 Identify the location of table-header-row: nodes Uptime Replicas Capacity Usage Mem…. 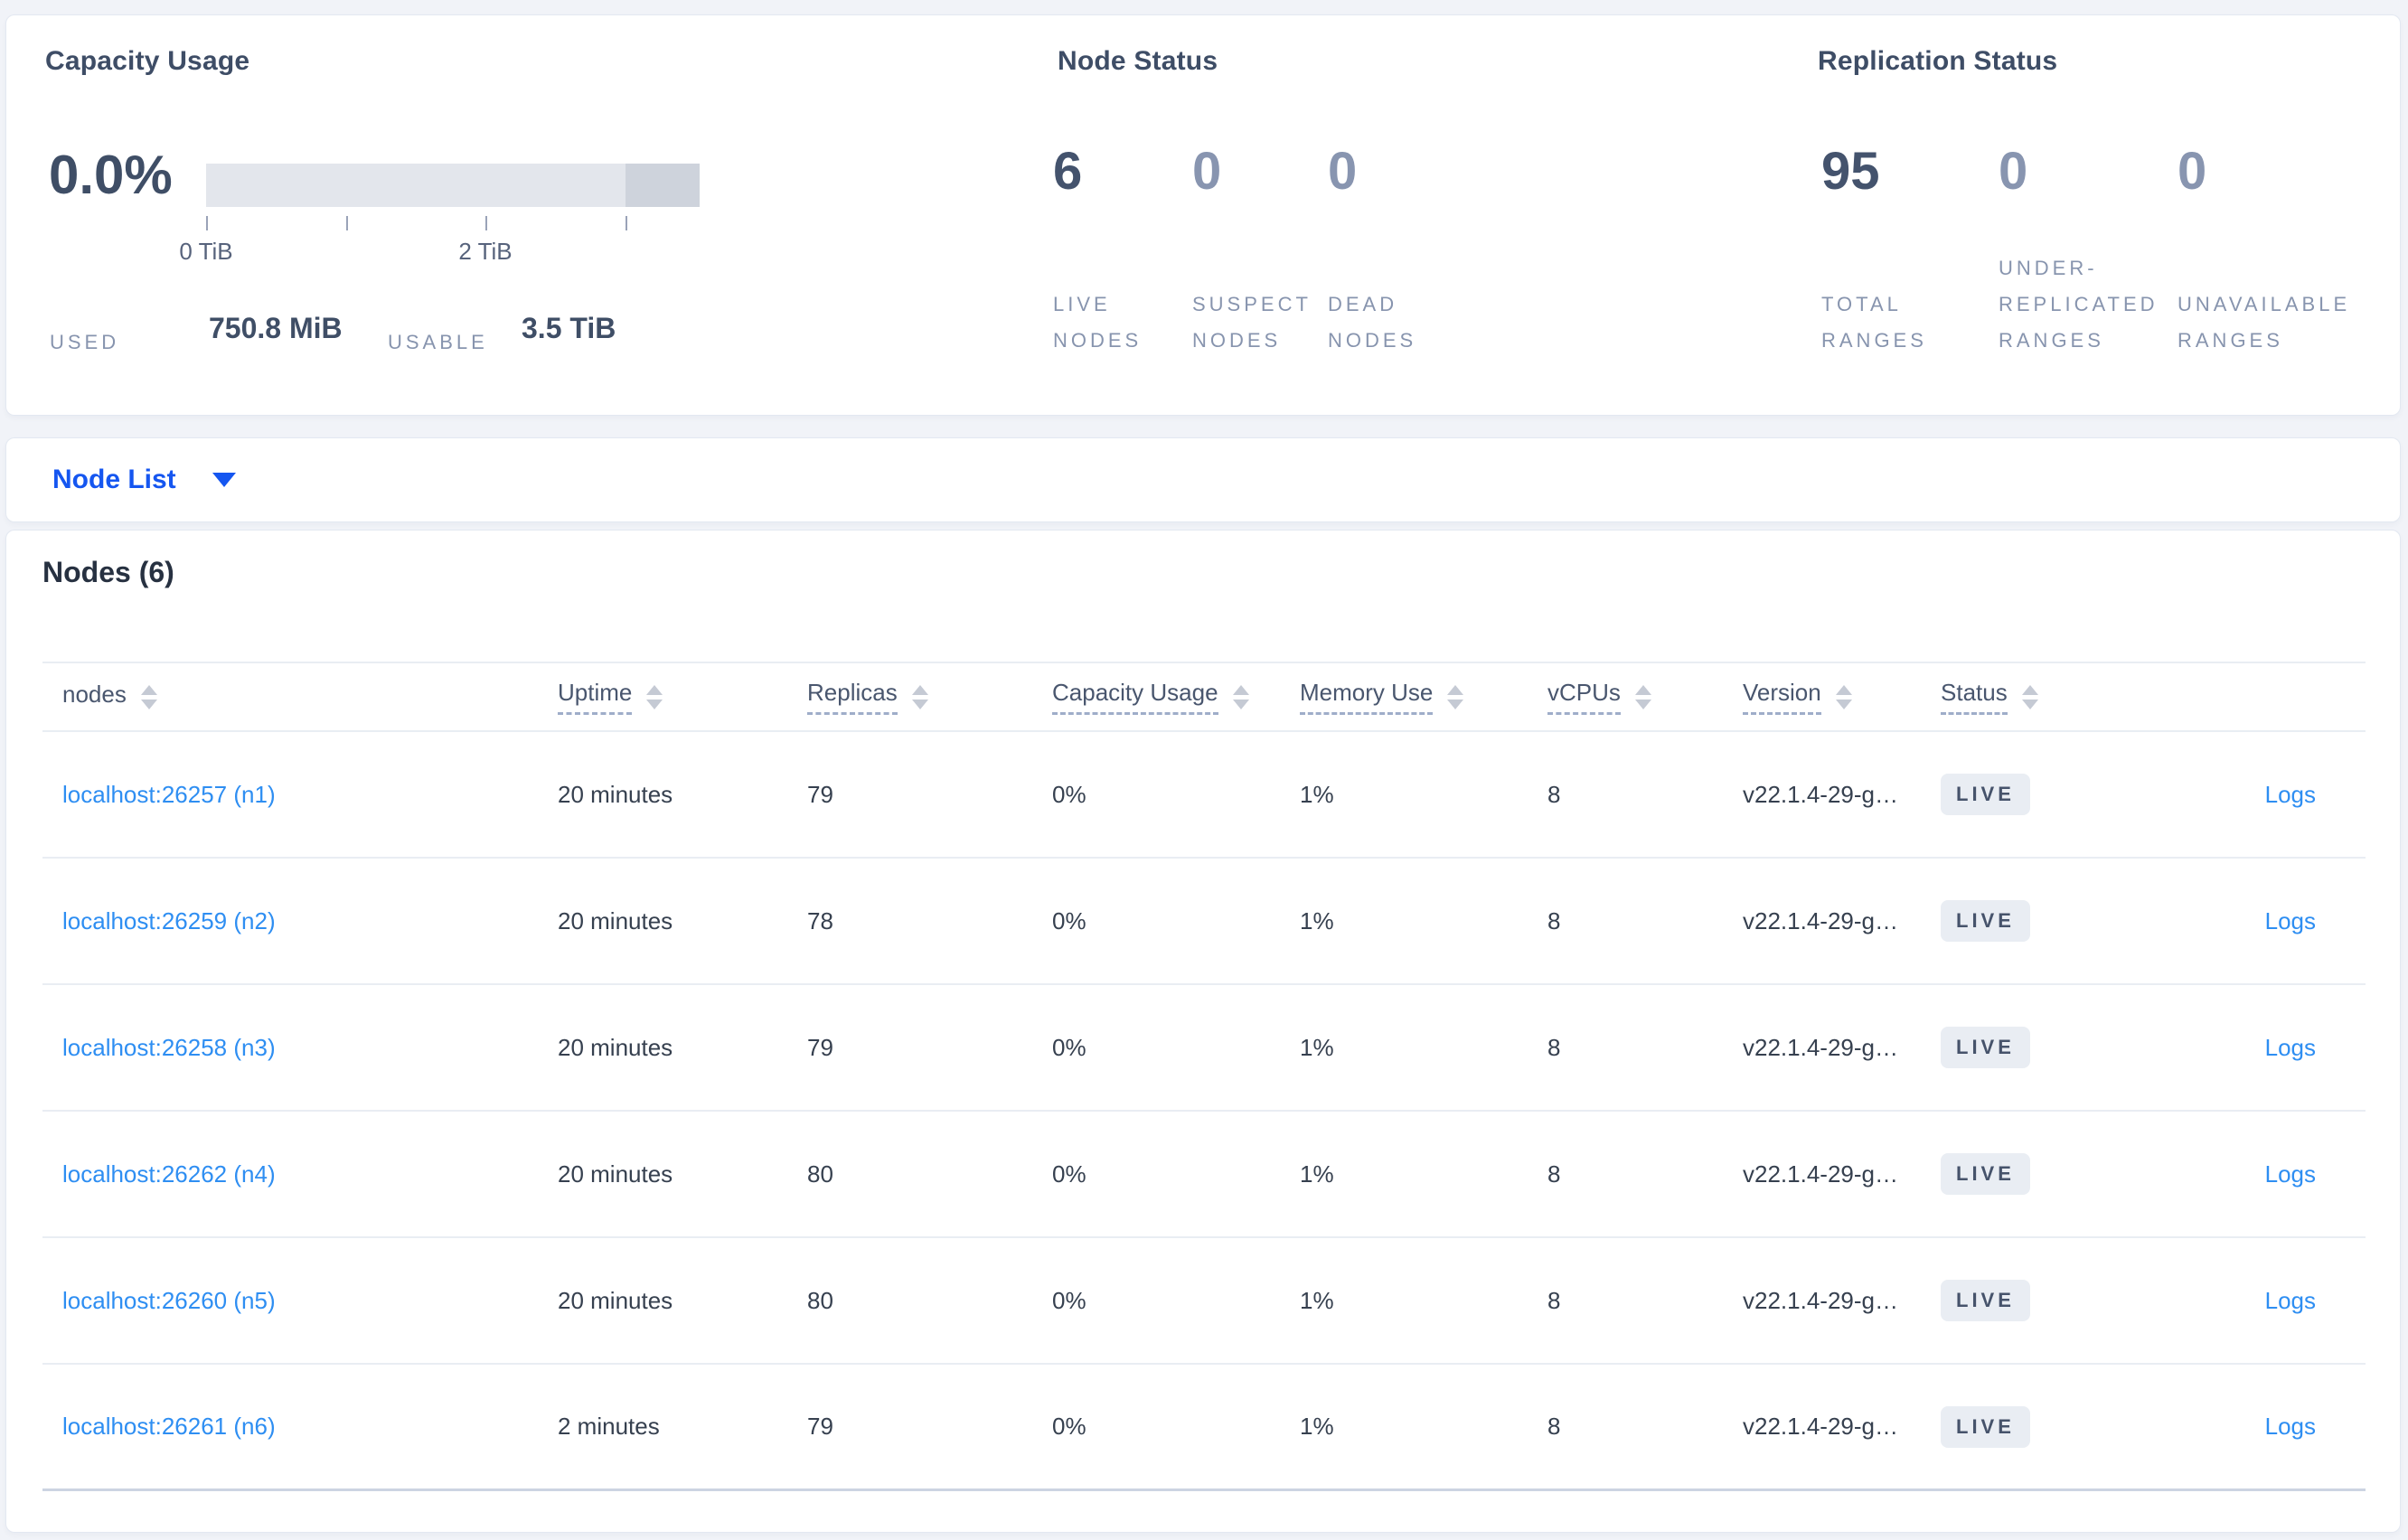
(1204, 697).